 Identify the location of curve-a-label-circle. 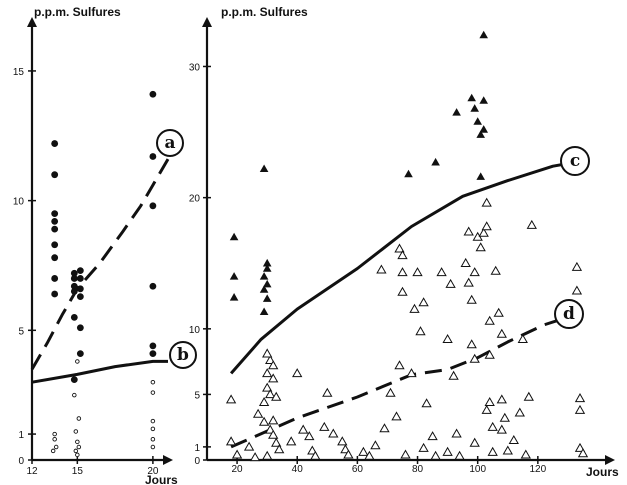
(170, 143).